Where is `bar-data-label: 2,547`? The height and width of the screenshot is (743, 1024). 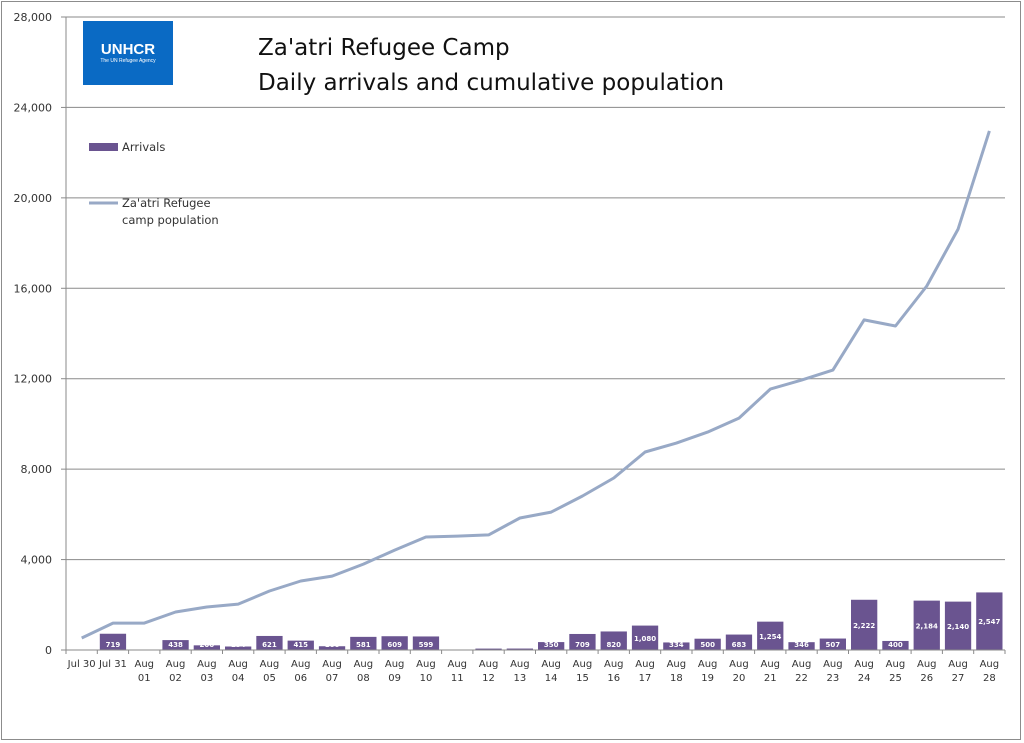
bar-data-label: 2,547 is located at coordinates (989, 622).